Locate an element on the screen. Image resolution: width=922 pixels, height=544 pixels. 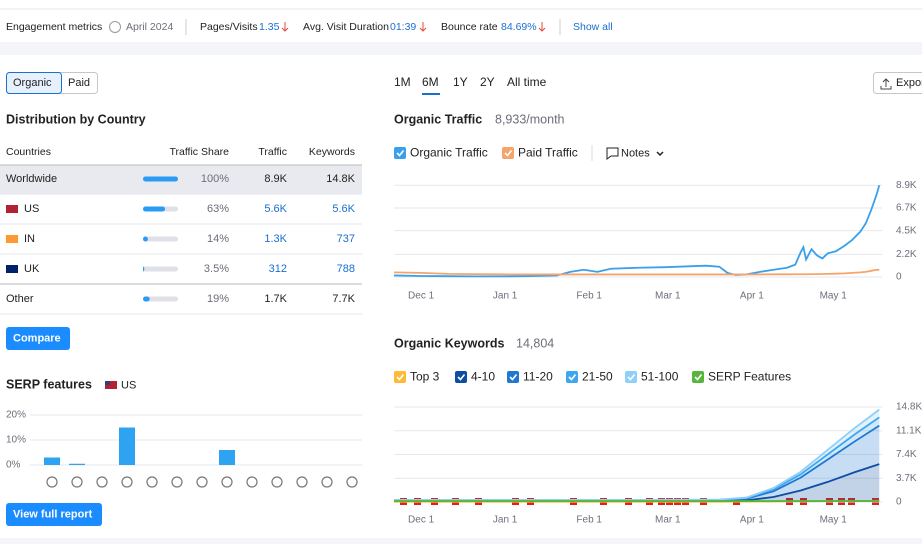
chart-subtitle: 8,933/month is located at coordinates (530, 119).